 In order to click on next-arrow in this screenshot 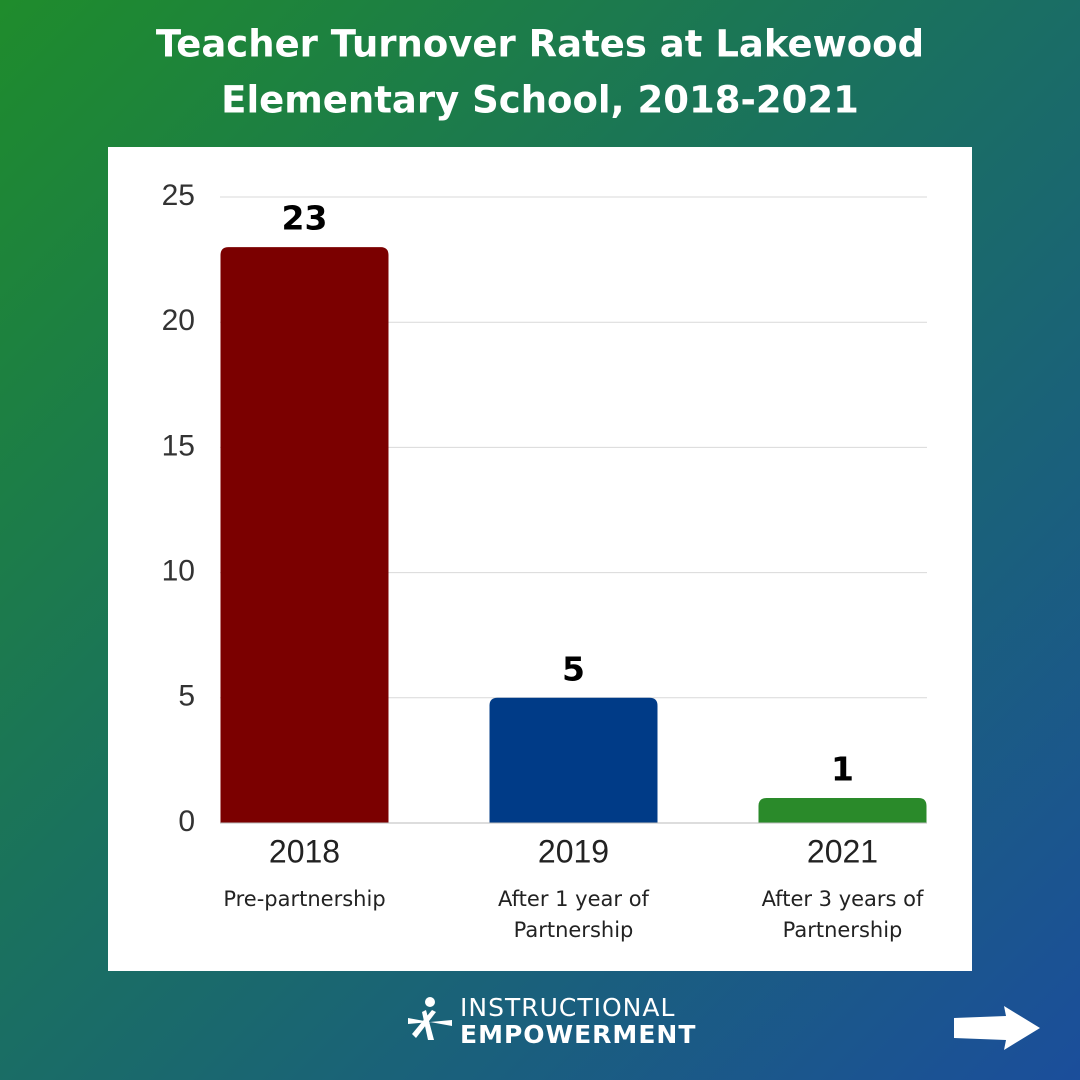, I will do `click(997, 1028)`.